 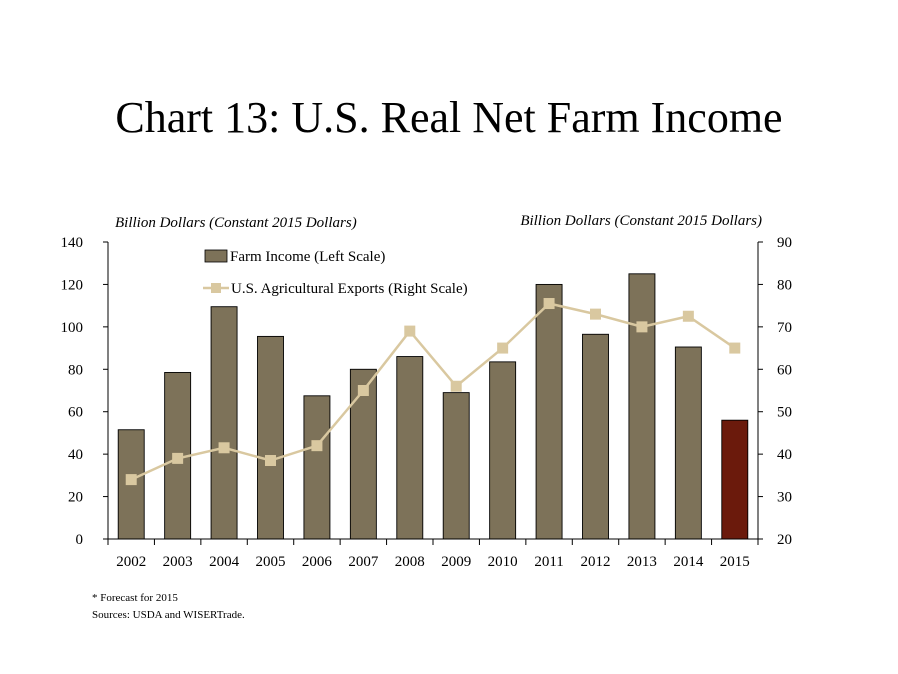 What do you see at coordinates (75, 455) in the screenshot?
I see `left-tick-label: 40` at bounding box center [75, 455].